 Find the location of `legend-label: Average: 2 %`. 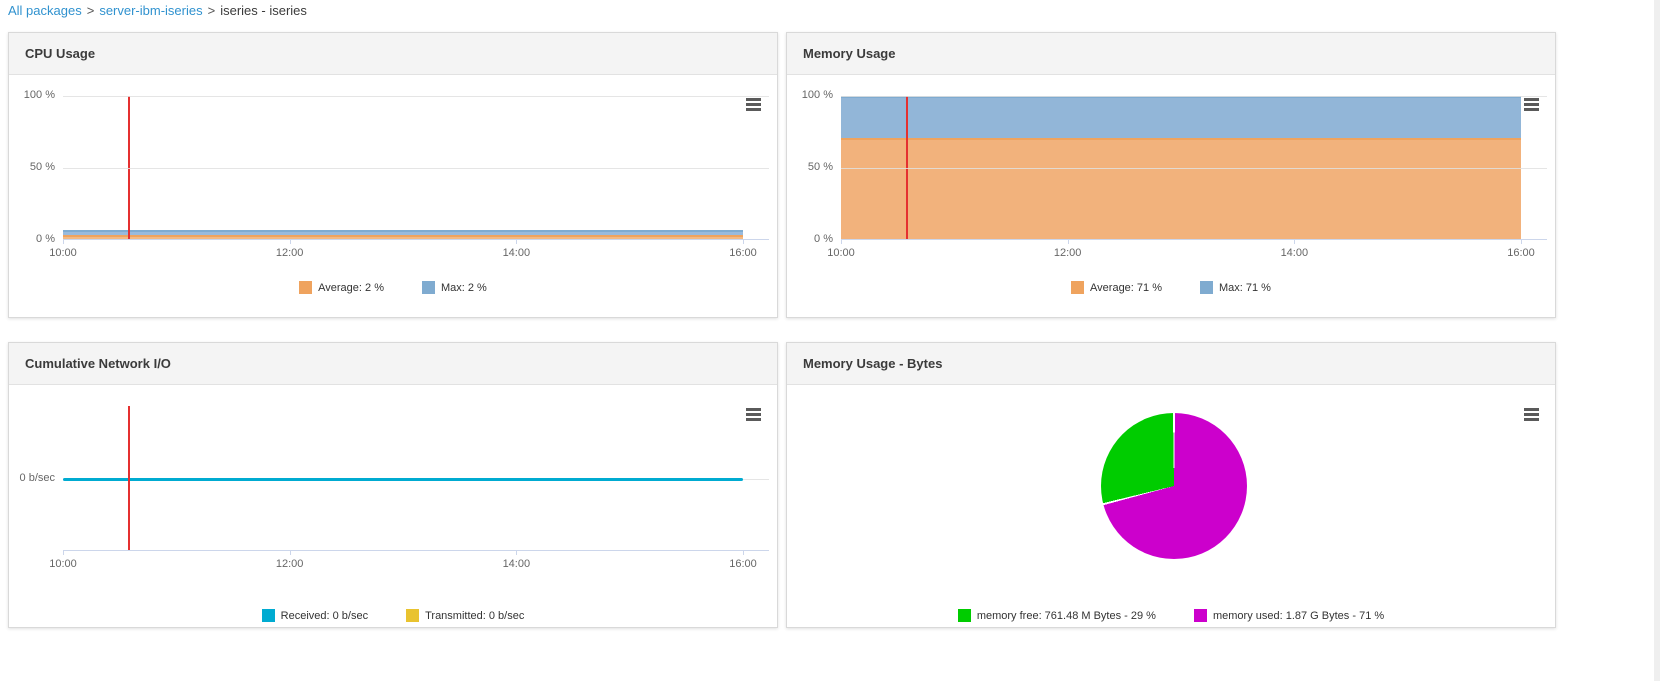

legend-label: Average: 2 % is located at coordinates (351, 287).